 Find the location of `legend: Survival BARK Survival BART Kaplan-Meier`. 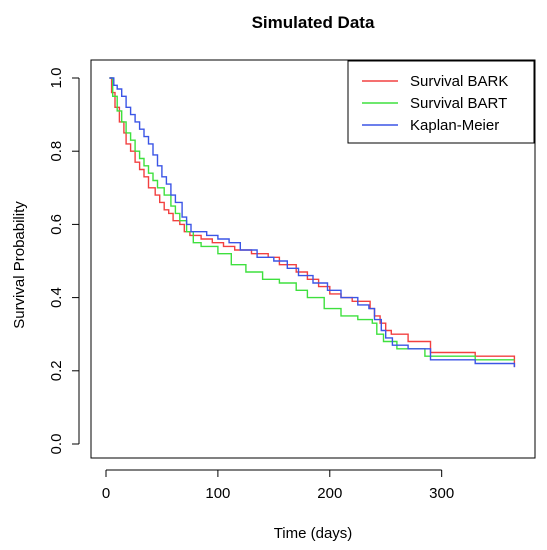

legend: Survival BARK Survival BART Kaplan-Meier is located at coordinates (441, 102).